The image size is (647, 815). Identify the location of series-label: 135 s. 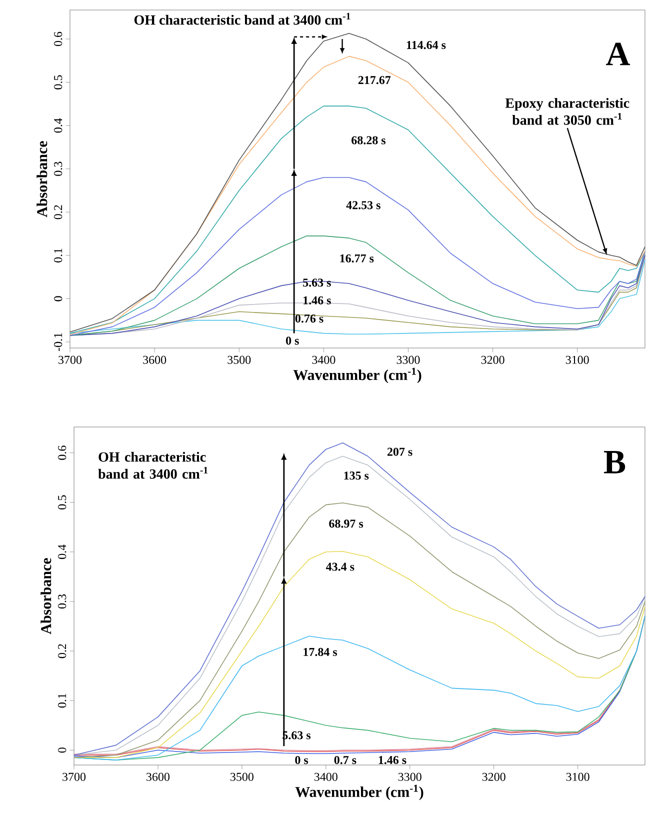
(356, 476).